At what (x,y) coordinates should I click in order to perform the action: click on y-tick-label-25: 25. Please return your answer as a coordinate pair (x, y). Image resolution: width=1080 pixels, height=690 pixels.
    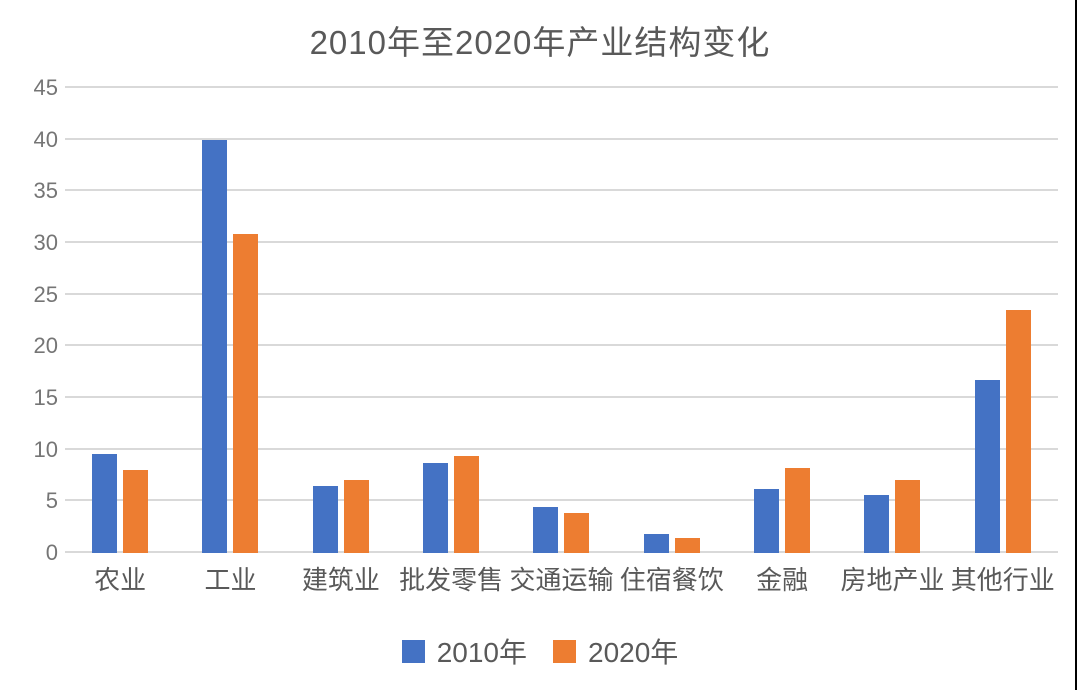
    Looking at the image, I should click on (45, 294).